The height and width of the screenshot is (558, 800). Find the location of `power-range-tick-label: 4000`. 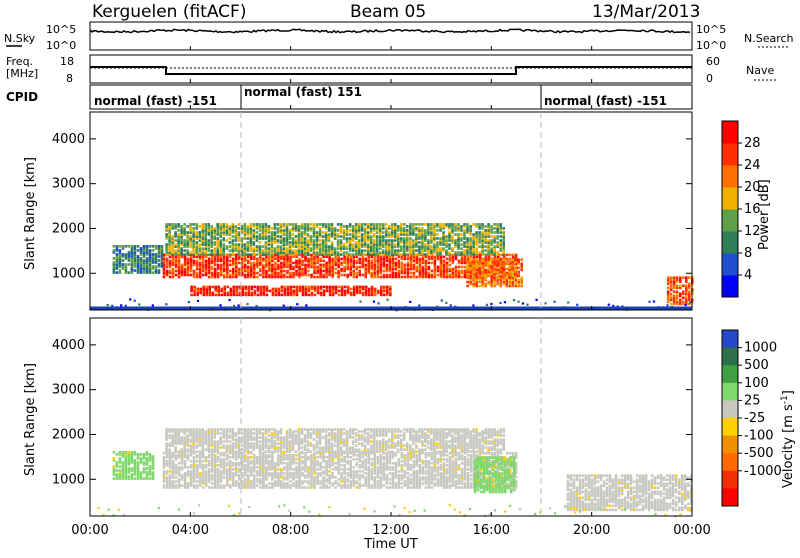

power-range-tick-label: 4000 is located at coordinates (68, 139).